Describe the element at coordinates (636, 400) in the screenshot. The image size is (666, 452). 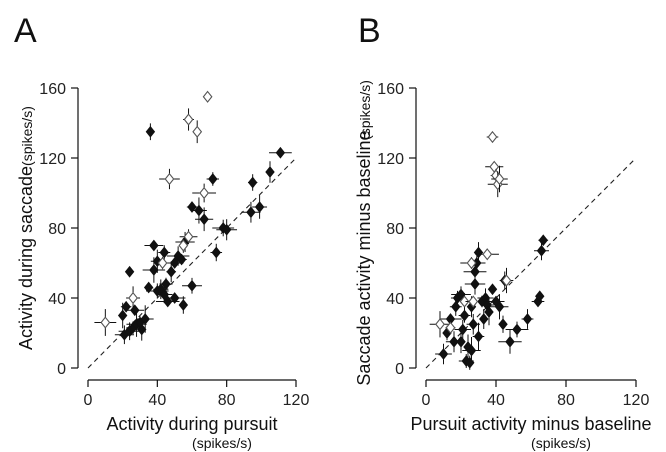
I see `x-tick-label: 120` at that location.